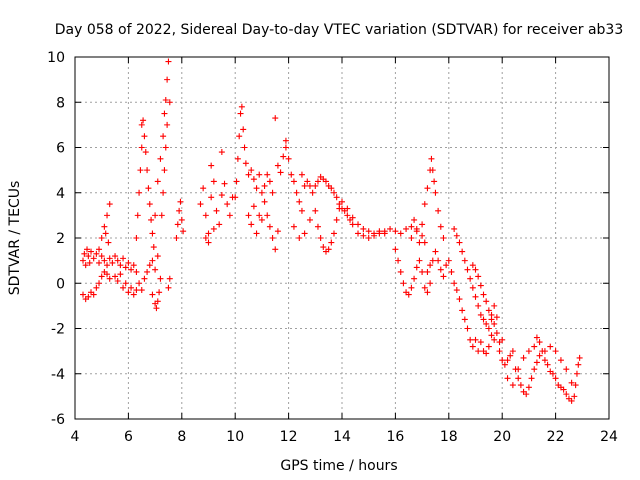 The width and height of the screenshot is (640, 480). What do you see at coordinates (338, 466) in the screenshot?
I see `x-axis-label: GPS time / hours` at bounding box center [338, 466].